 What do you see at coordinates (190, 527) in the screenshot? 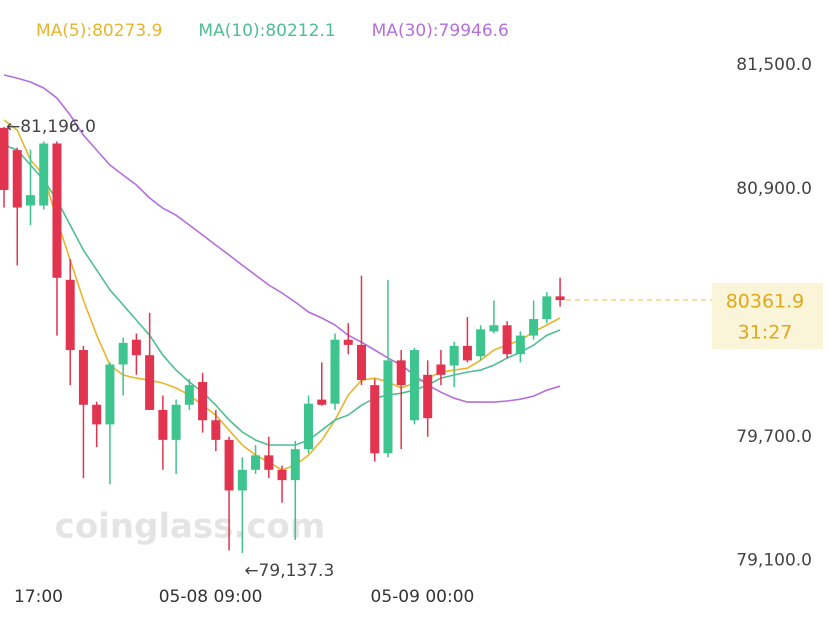
I see `watermark: coinglass.com` at bounding box center [190, 527].